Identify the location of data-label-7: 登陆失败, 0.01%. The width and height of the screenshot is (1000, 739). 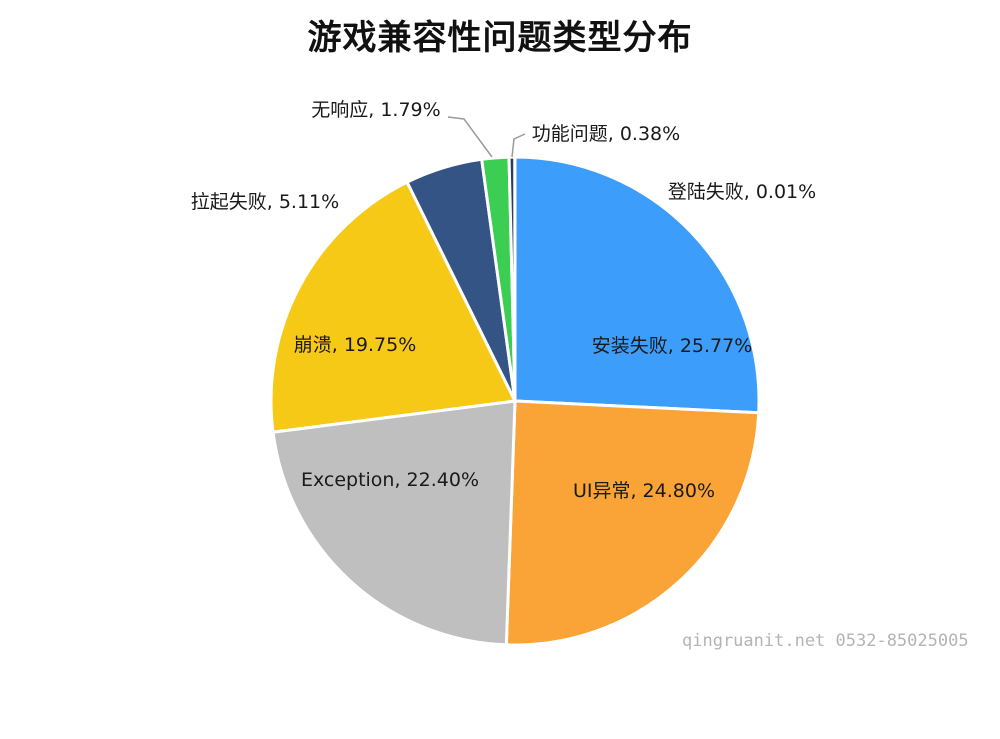
(742, 192).